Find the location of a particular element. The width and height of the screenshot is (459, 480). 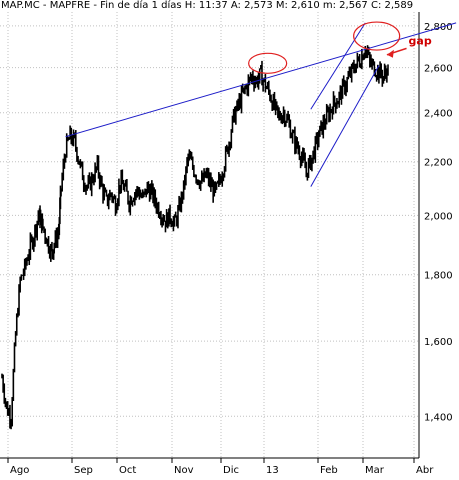

highlight-ellipses is located at coordinates (324, 47).